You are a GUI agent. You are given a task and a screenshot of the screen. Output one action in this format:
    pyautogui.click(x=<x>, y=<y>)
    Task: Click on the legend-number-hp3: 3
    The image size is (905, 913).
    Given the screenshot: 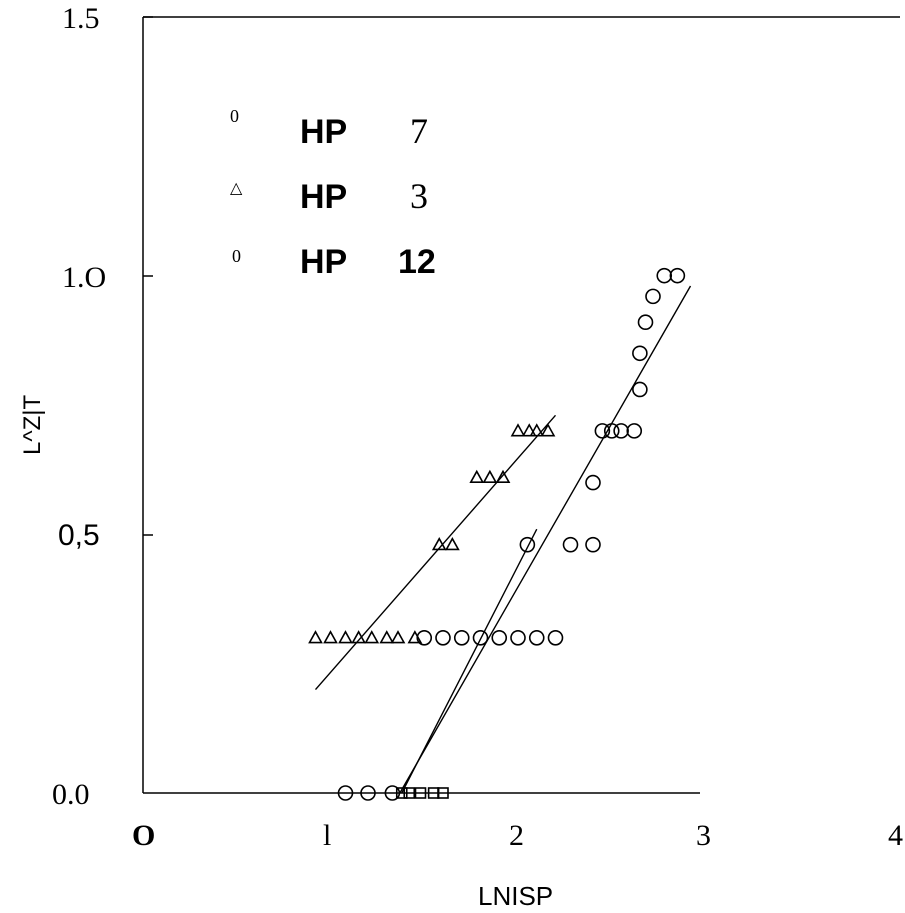 What is the action you would take?
    pyautogui.click(x=419, y=196)
    